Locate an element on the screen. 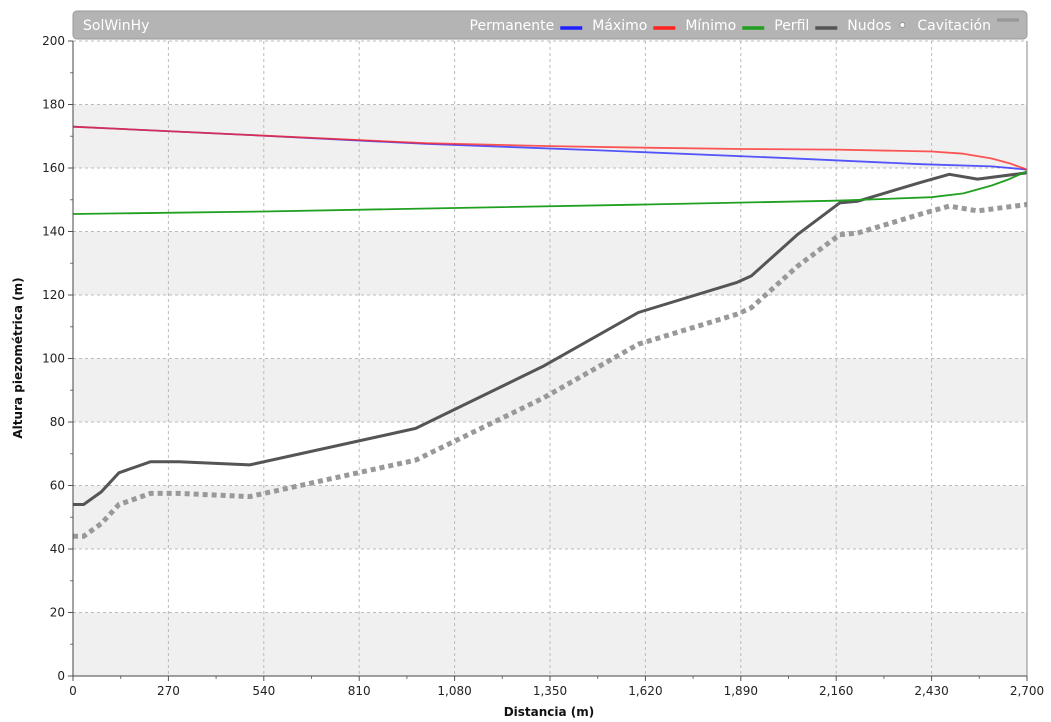 The width and height of the screenshot is (1051, 722). x-tick-label: 0 is located at coordinates (73, 691).